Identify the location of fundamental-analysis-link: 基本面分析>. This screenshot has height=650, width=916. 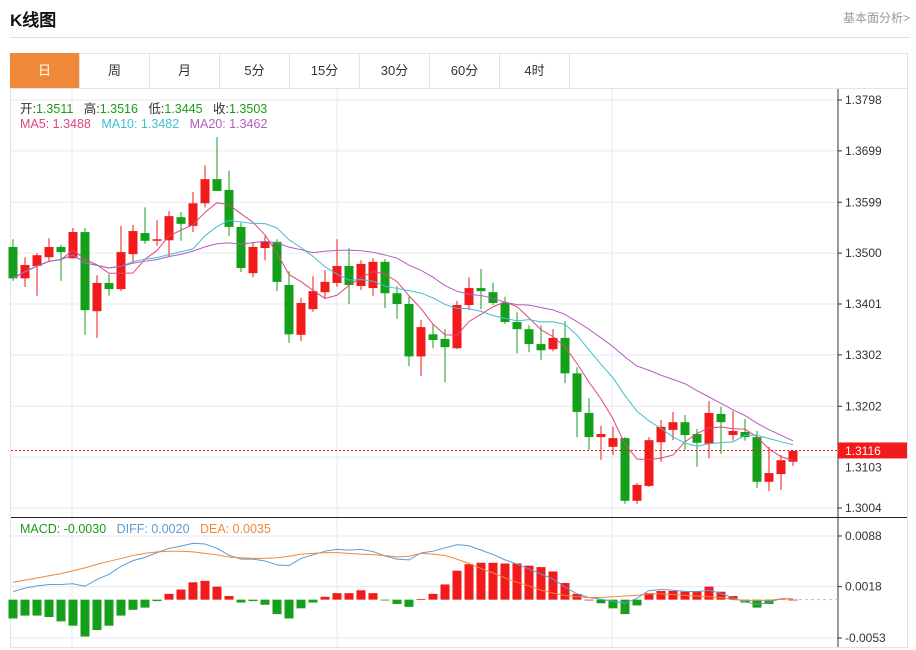
(876, 18).